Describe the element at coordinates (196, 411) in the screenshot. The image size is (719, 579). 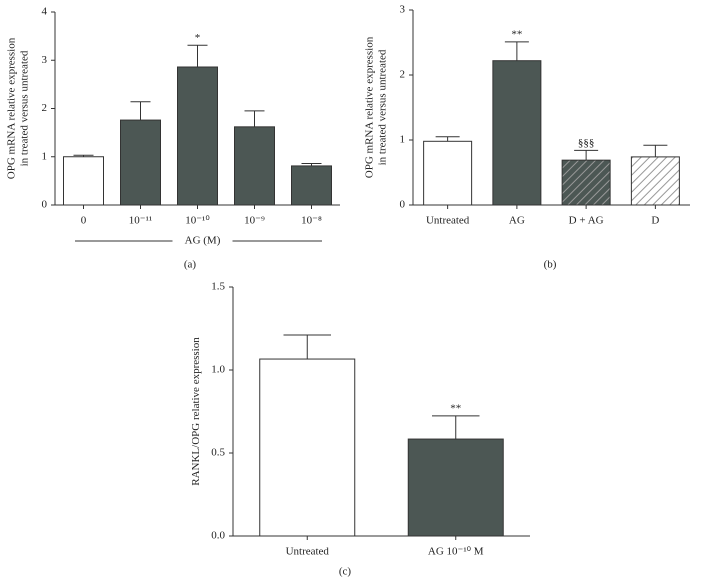
I see `y-axis-label: RANKL/OPG relative expression` at that location.